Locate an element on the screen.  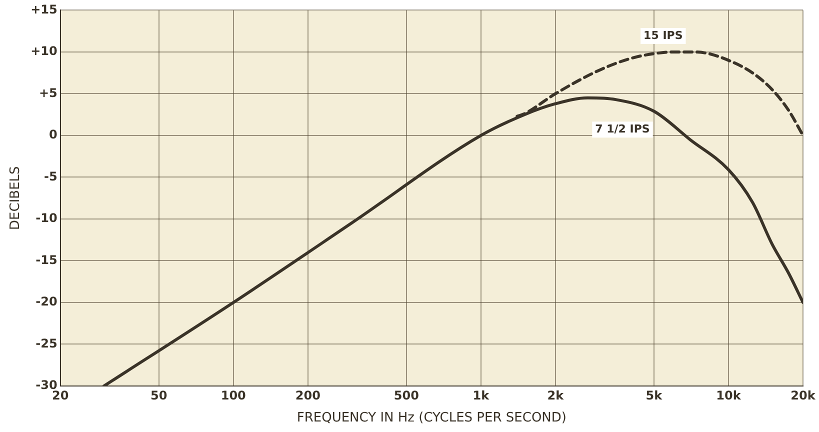
series-label: 7 1/2 IPS is located at coordinates (622, 129).